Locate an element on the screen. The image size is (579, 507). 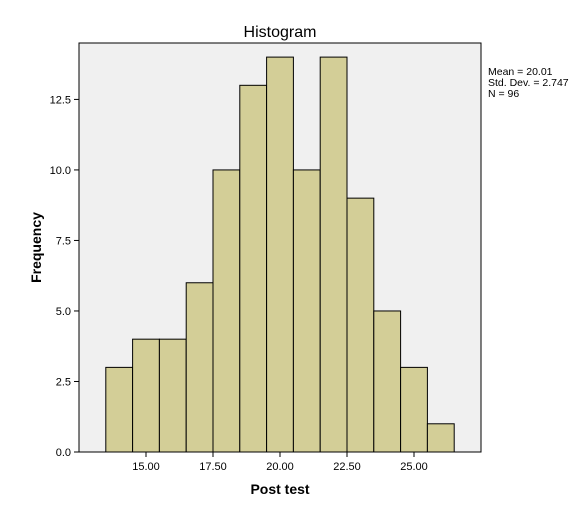
x-tick-label: 25.00 is located at coordinates (414, 467).